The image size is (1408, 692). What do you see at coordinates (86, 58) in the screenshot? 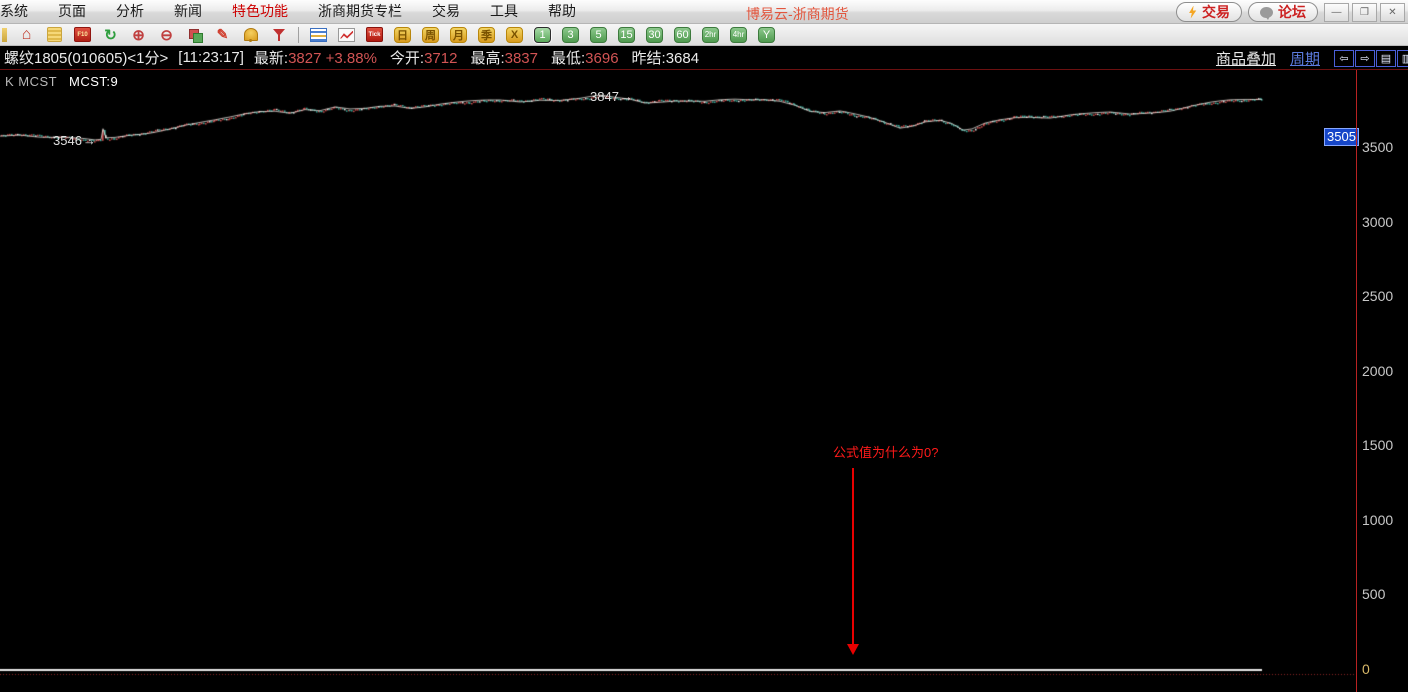
I see `contract-title: 螺纹1805(010605)<1分>` at bounding box center [86, 58].